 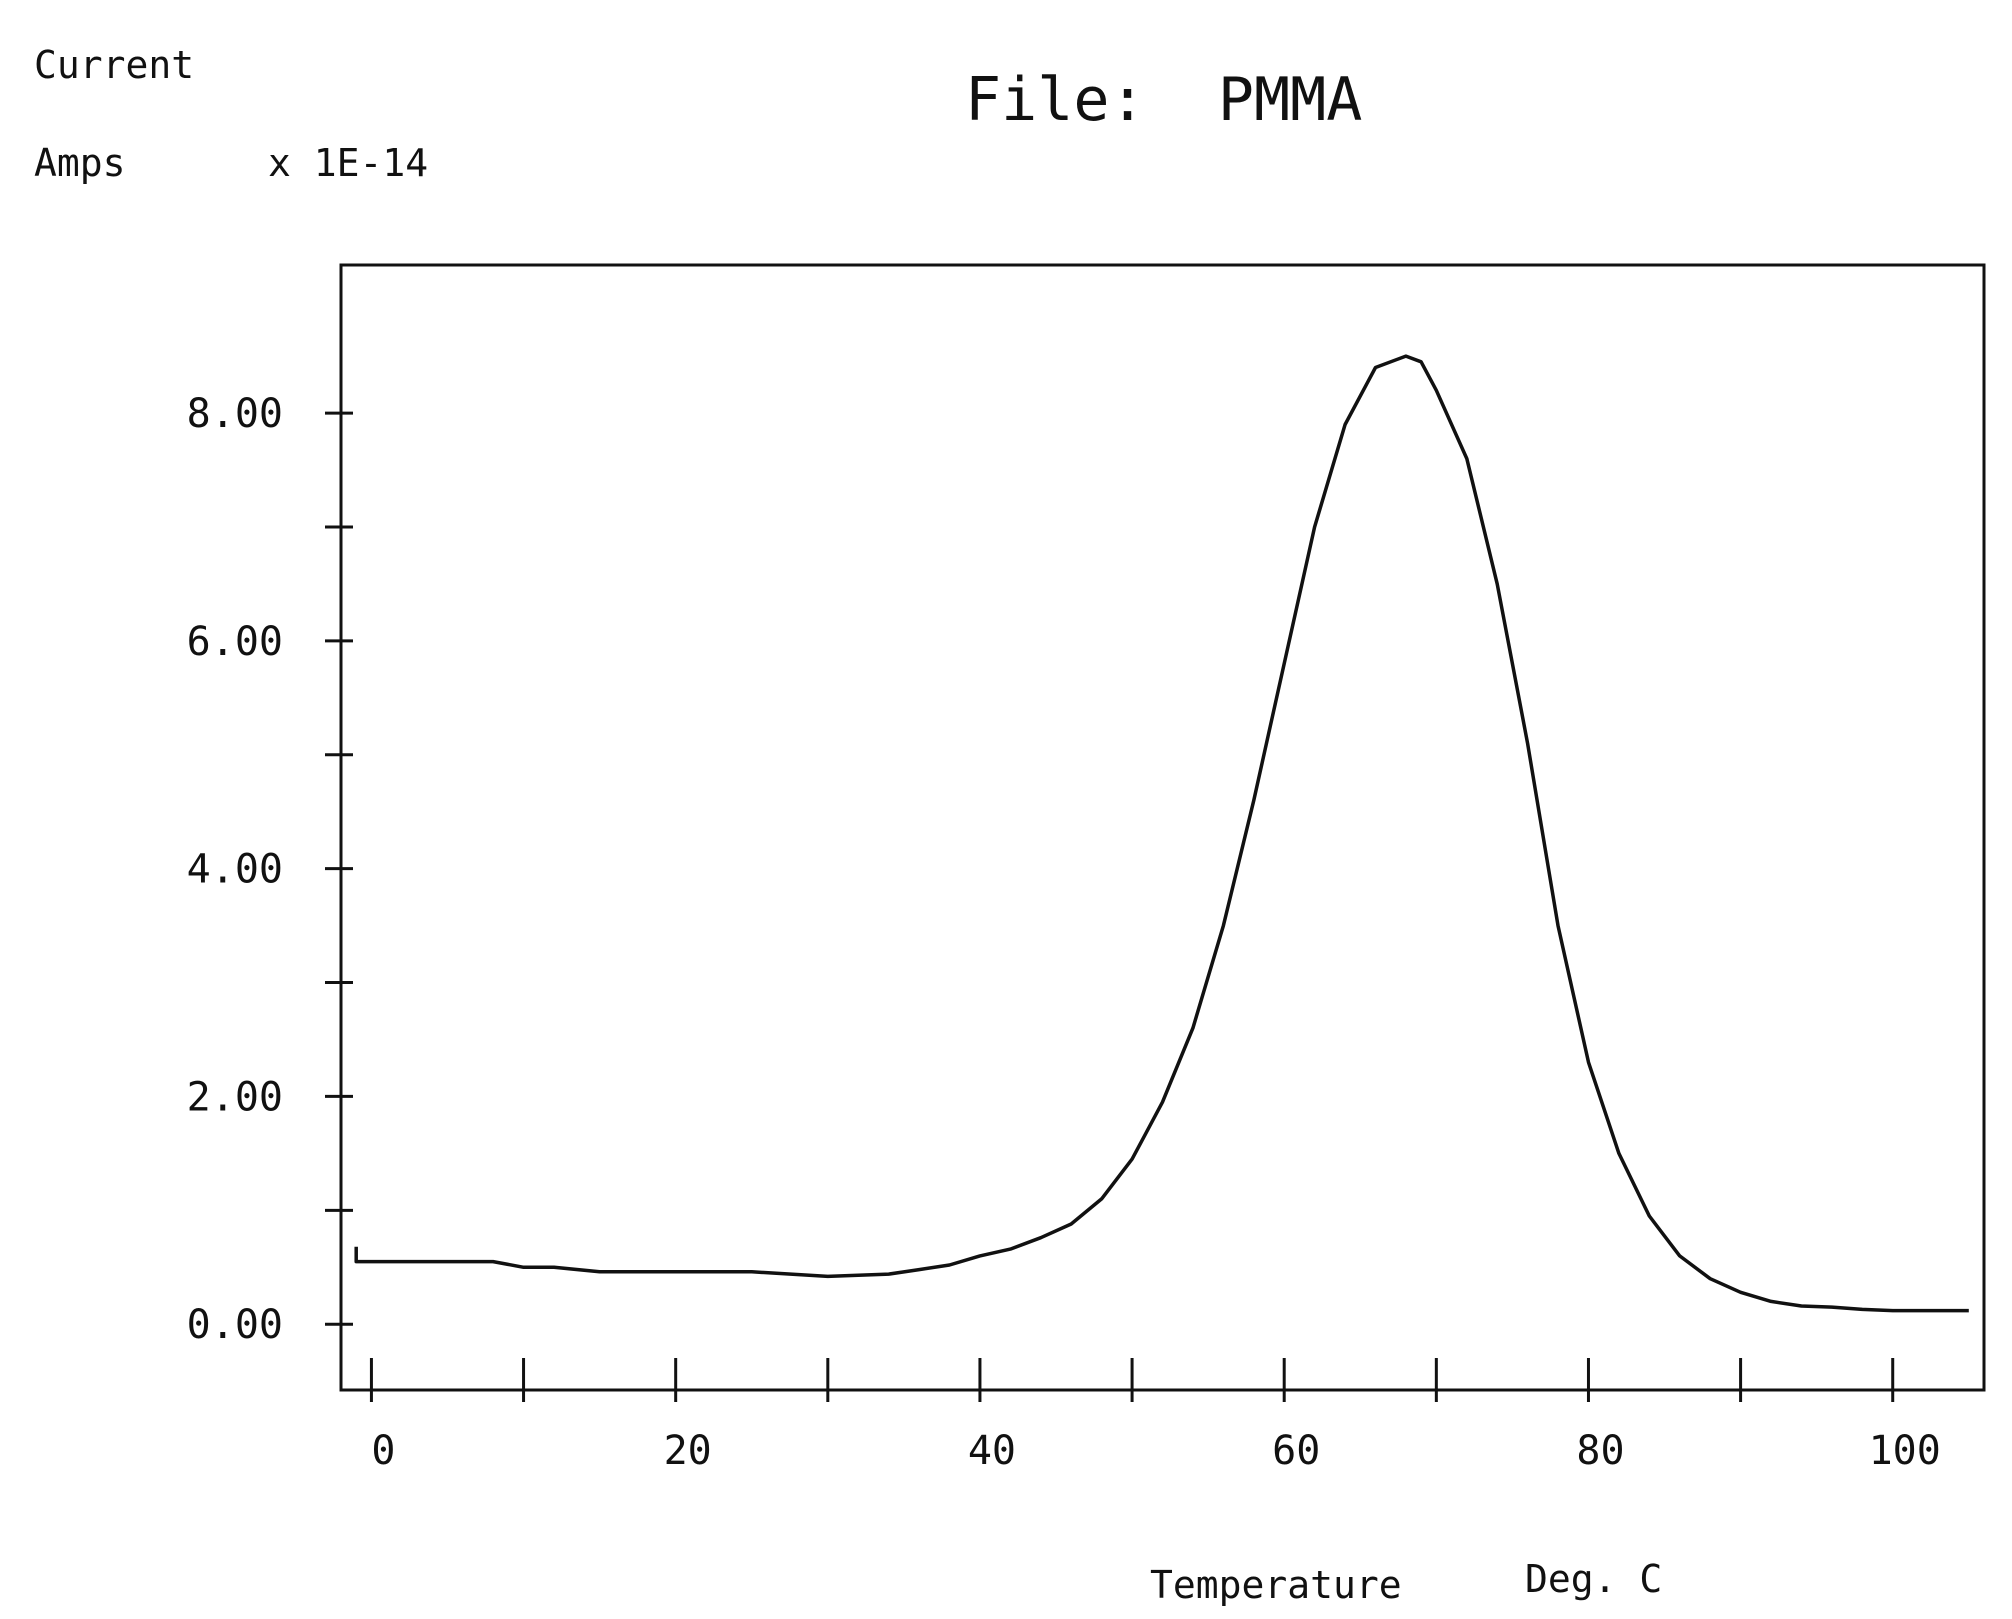 I want to click on x-tick-label: 0, so click(x=383, y=1451).